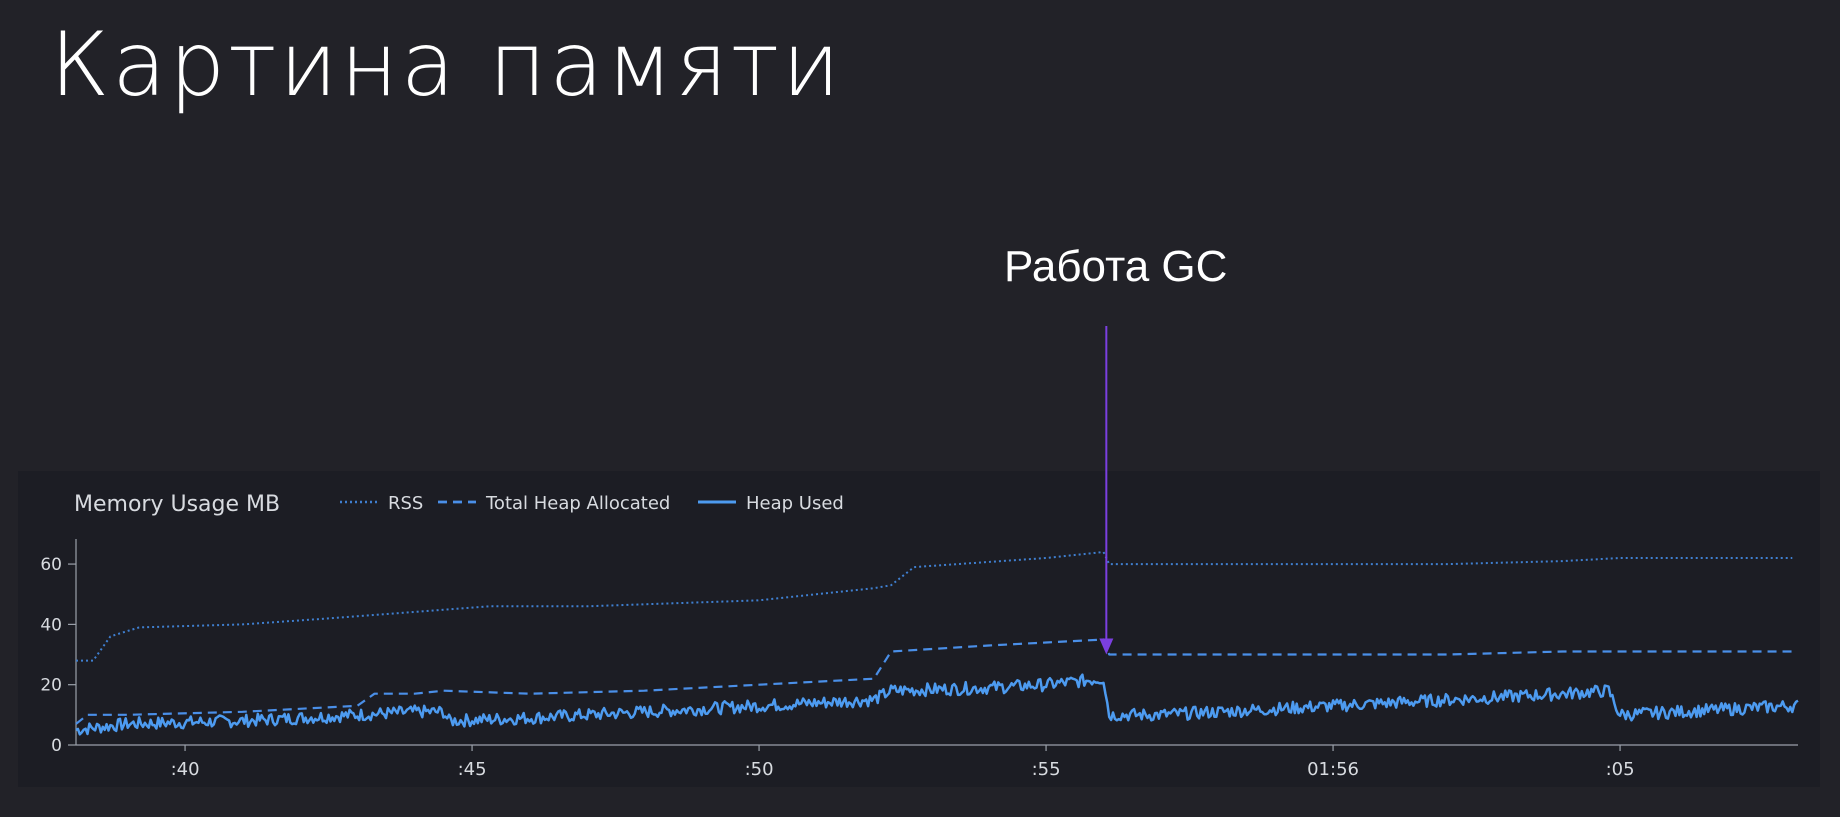 The width and height of the screenshot is (1840, 817). What do you see at coordinates (1333, 769) in the screenshot?
I see `x-tick-label: 01:56` at bounding box center [1333, 769].